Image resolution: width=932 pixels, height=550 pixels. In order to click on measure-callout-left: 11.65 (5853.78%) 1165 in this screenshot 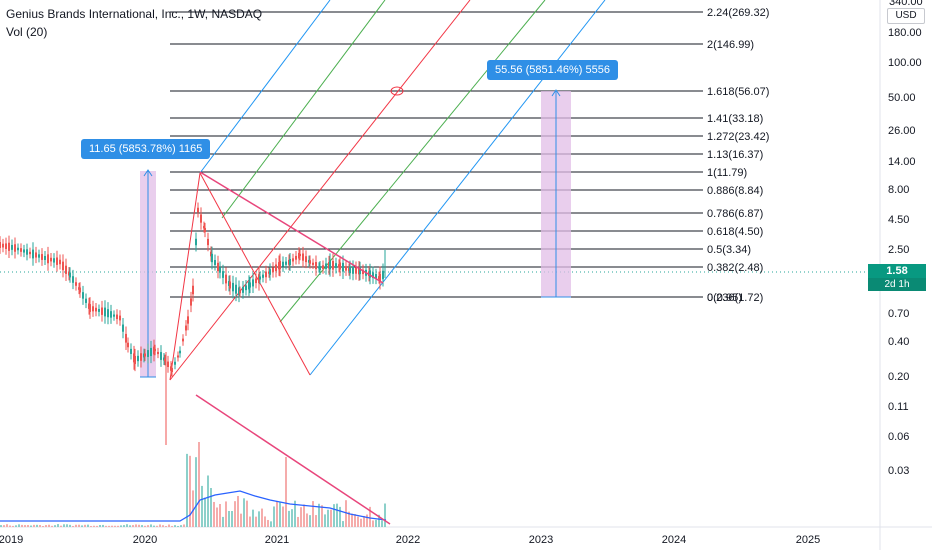, I will do `click(146, 149)`.